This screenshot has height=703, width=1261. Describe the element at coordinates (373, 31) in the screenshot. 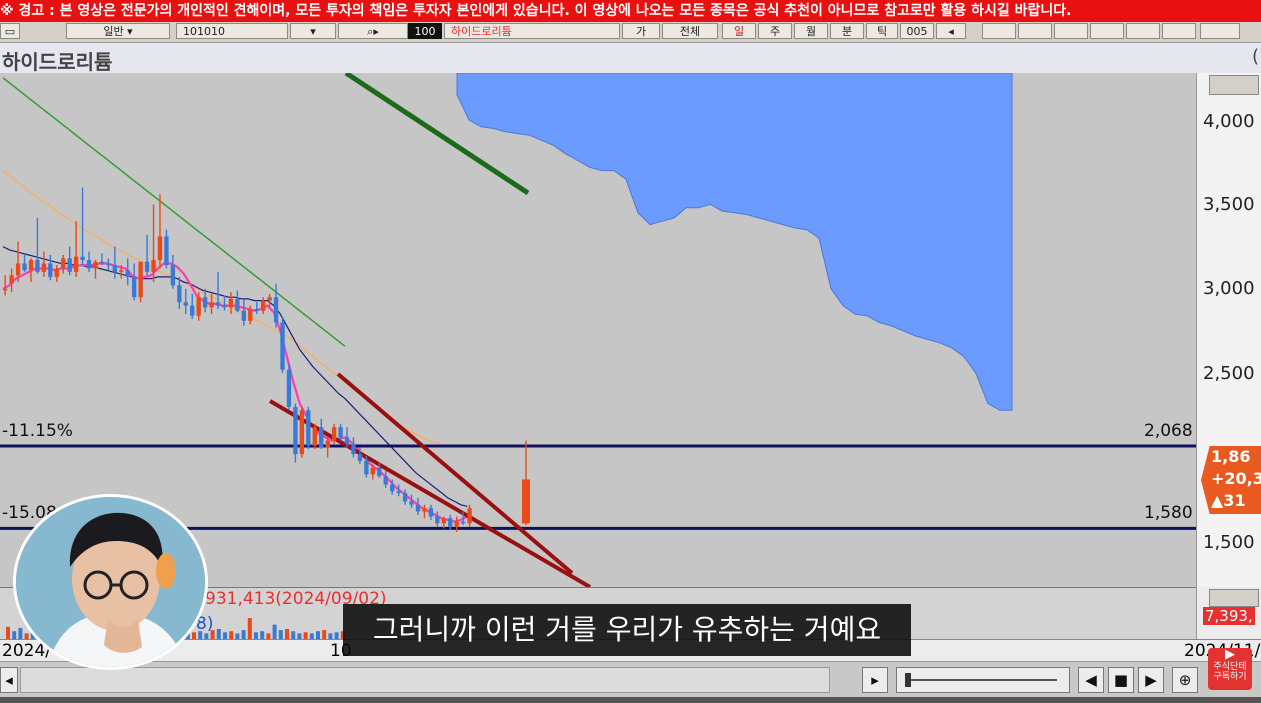

I see `search-icon: ⌕▸` at that location.